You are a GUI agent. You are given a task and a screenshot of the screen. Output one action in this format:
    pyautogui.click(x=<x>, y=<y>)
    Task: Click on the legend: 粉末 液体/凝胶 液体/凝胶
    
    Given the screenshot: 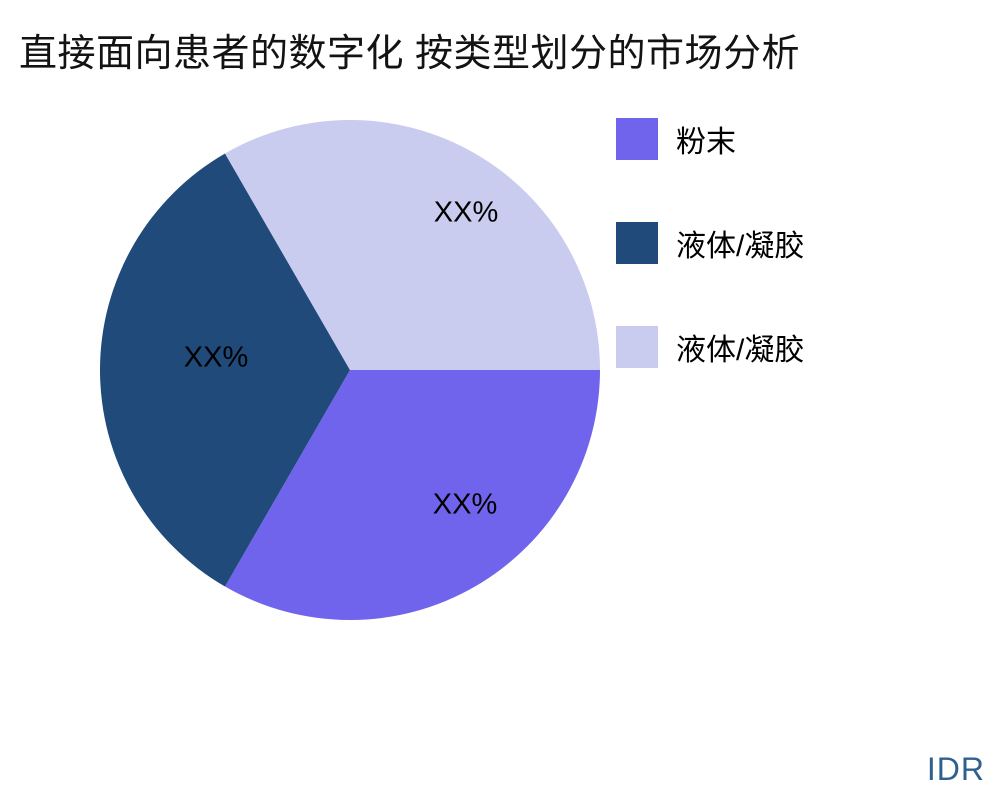 What is the action you would take?
    pyautogui.click(x=710, y=273)
    